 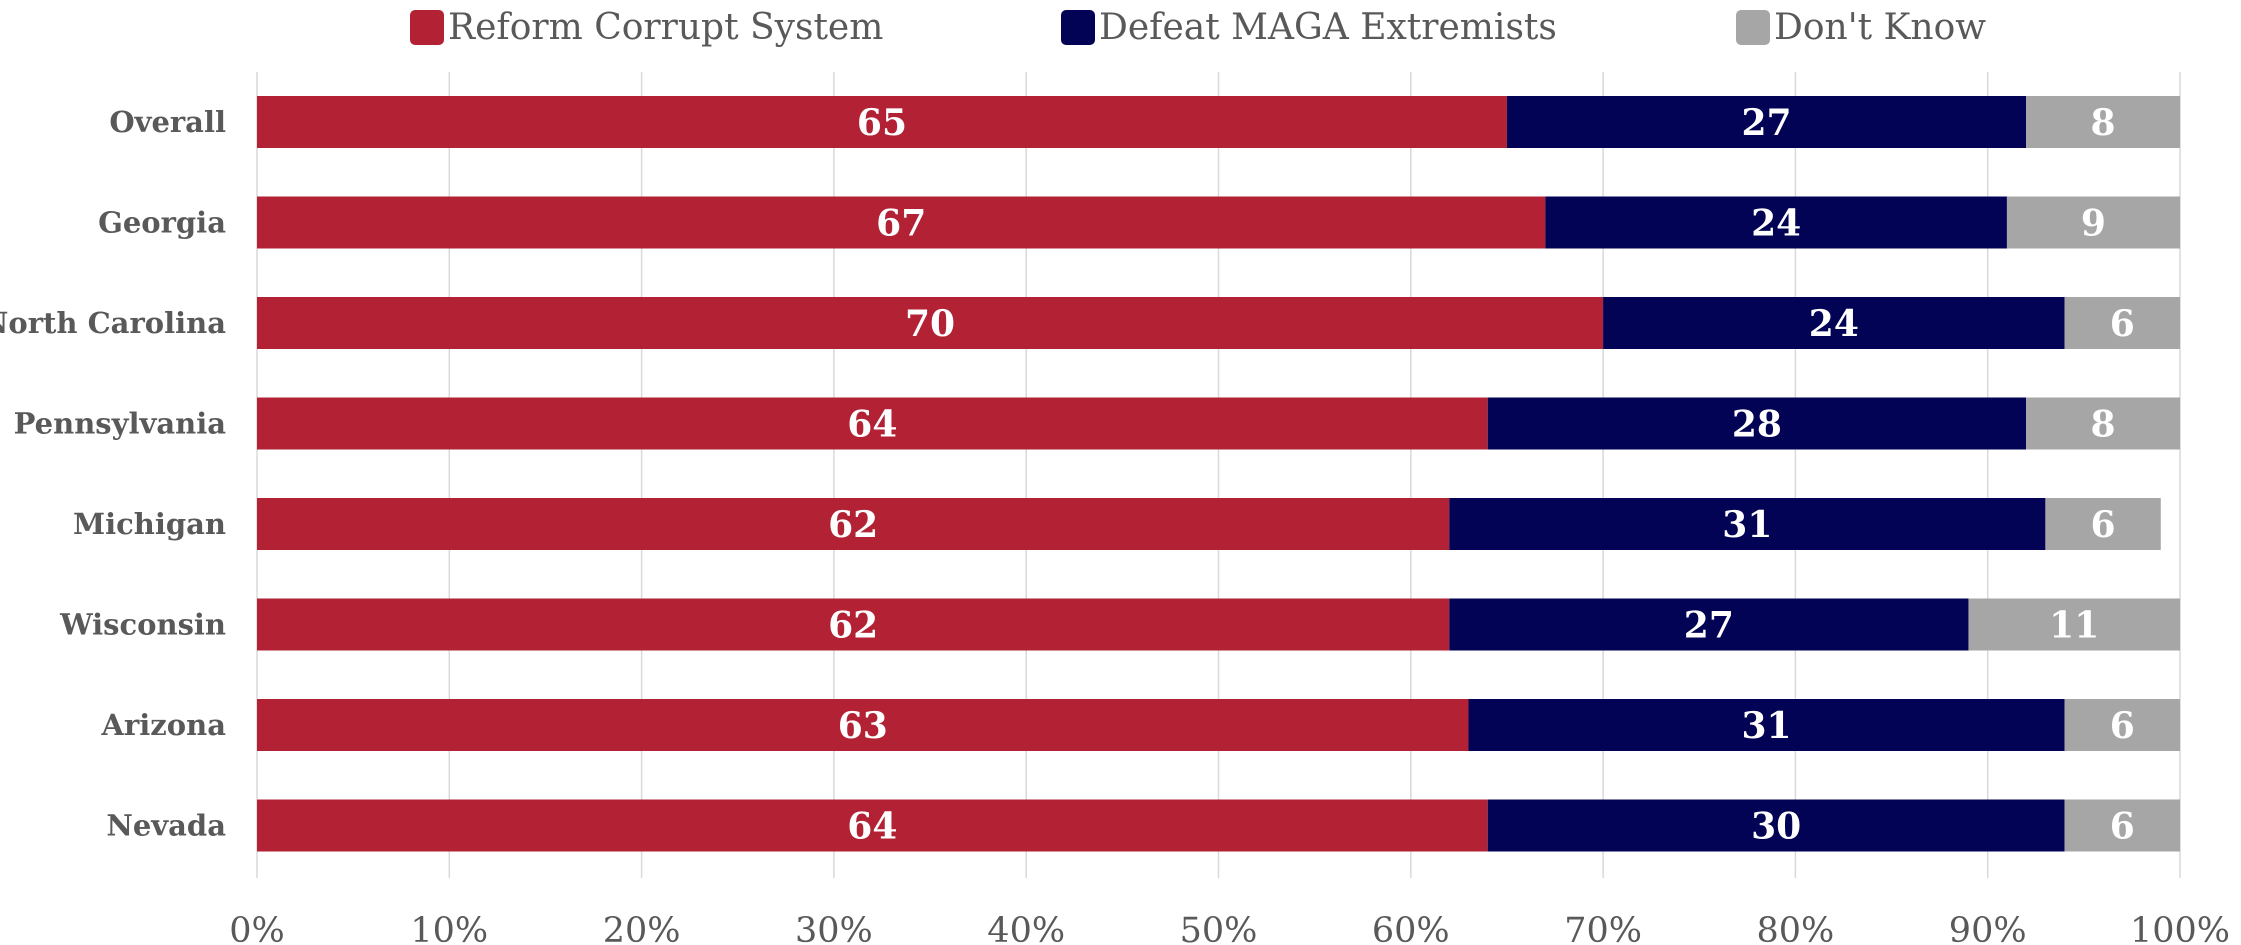 What do you see at coordinates (2180, 928) in the screenshot?
I see `x-tick-label: 100%` at bounding box center [2180, 928].